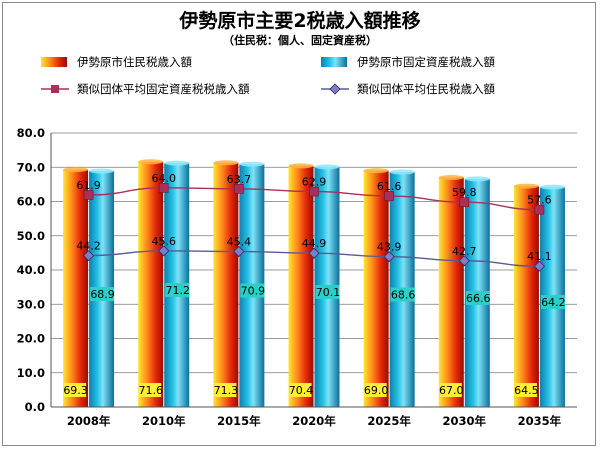 This screenshot has width=600, height=450. Describe the element at coordinates (89, 421) in the screenshot. I see `x-tick-label: 2008年` at that location.